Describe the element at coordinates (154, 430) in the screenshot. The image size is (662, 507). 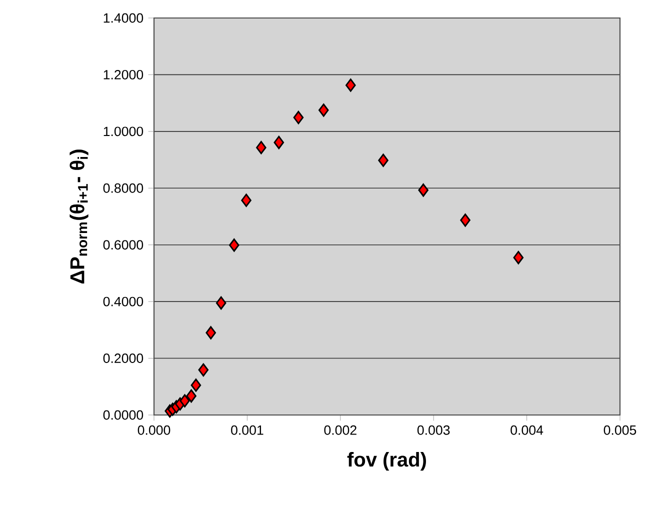
I see `x-tick-label: 0.000` at that location.